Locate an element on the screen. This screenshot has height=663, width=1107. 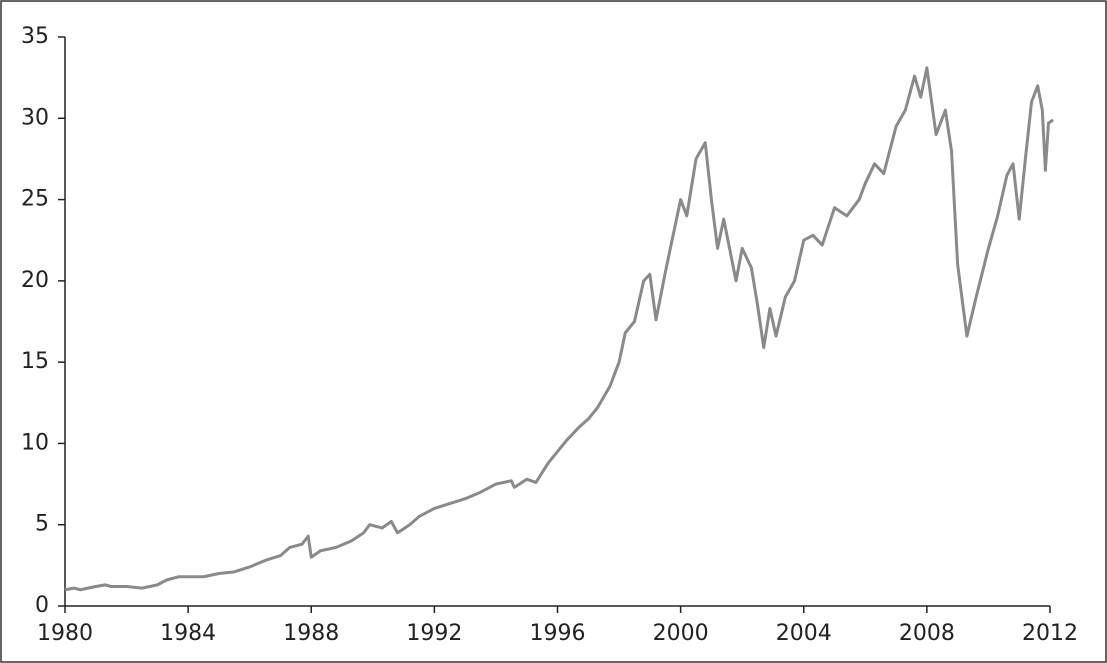
y-tick-label: 25 is located at coordinates (35, 199).